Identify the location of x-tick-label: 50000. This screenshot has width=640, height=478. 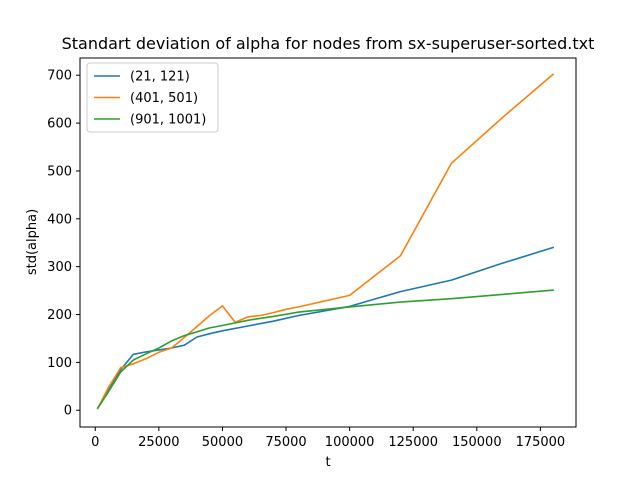
(222, 442).